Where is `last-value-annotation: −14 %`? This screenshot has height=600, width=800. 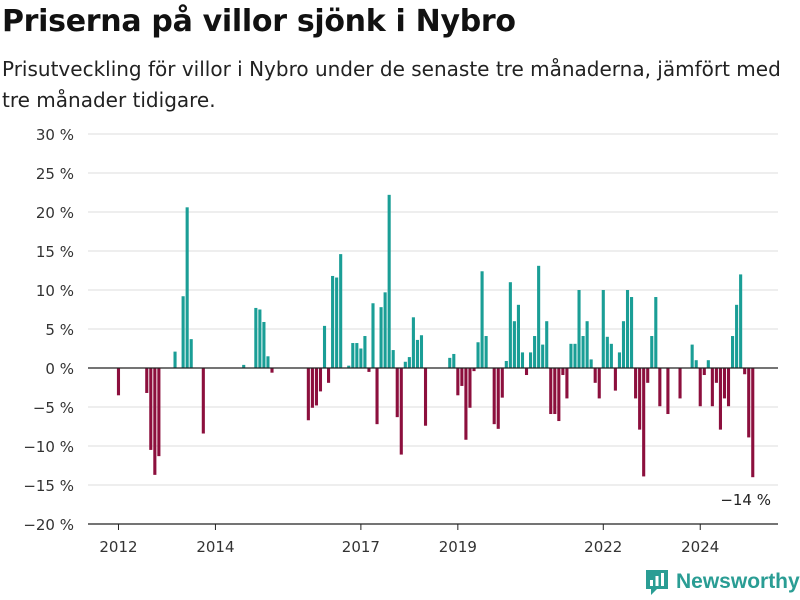 last-value-annotation: −14 % is located at coordinates (745, 500).